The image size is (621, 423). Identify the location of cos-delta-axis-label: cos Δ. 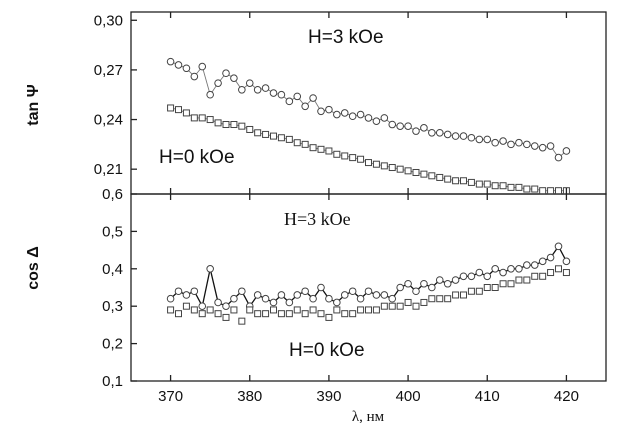
(33, 268).